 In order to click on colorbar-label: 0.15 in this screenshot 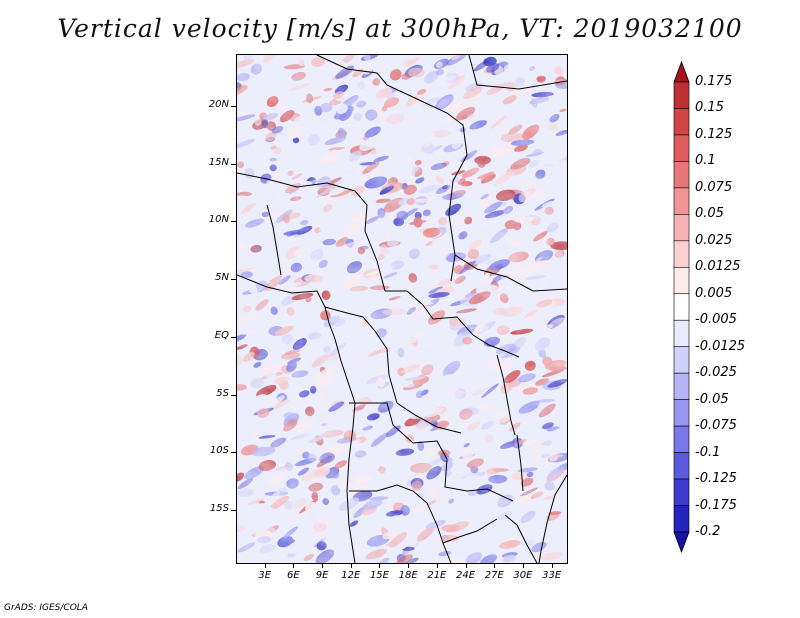, I will do `click(709, 108)`.